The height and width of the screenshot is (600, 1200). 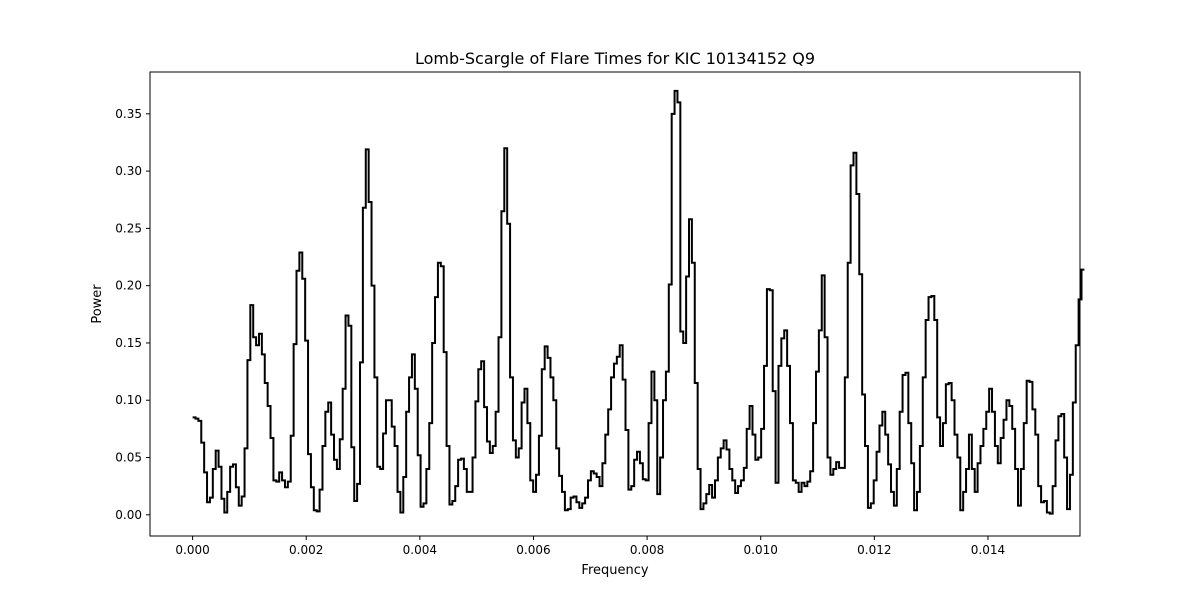 I want to click on y-axis: 0.00 0.05 0.10 0.15 0.20 0.25 0.30 0.35, so click(x=132, y=314).